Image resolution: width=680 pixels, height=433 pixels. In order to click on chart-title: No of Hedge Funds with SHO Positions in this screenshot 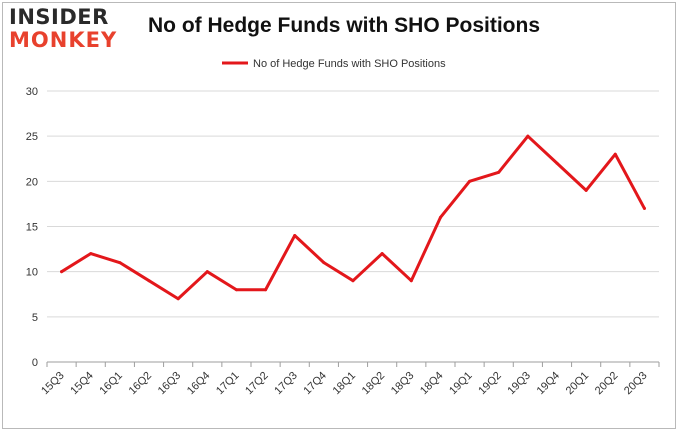, I will do `click(344, 25)`.